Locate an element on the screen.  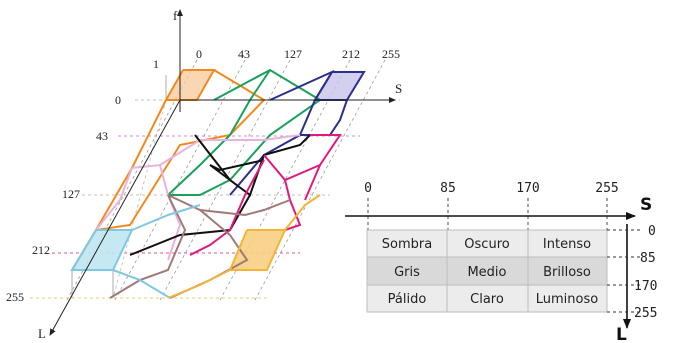
cell-palido: Pálido is located at coordinates (407, 299).